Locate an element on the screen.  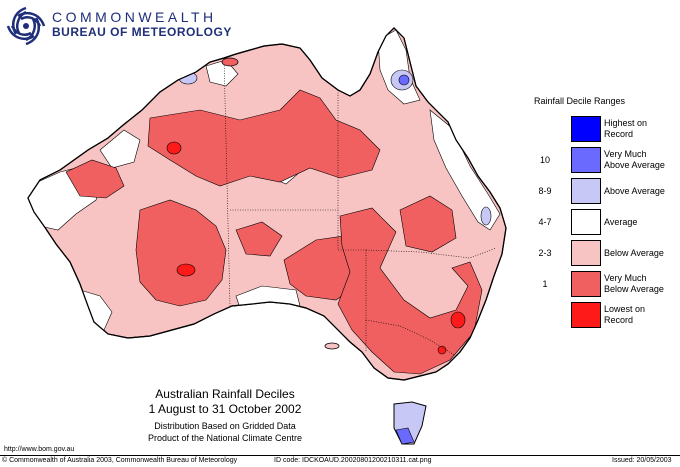
website-url: http://www.bom.gov.au is located at coordinates (39, 449).